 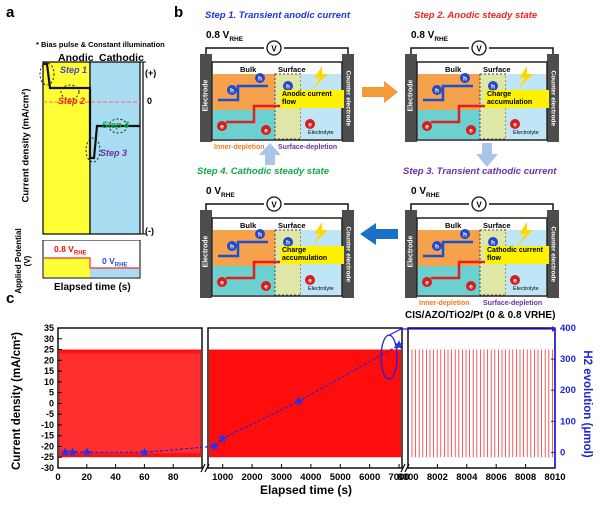 I want to click on step2-cell-diagram: 0.8 VRHE V, so click(x=482, y=84).